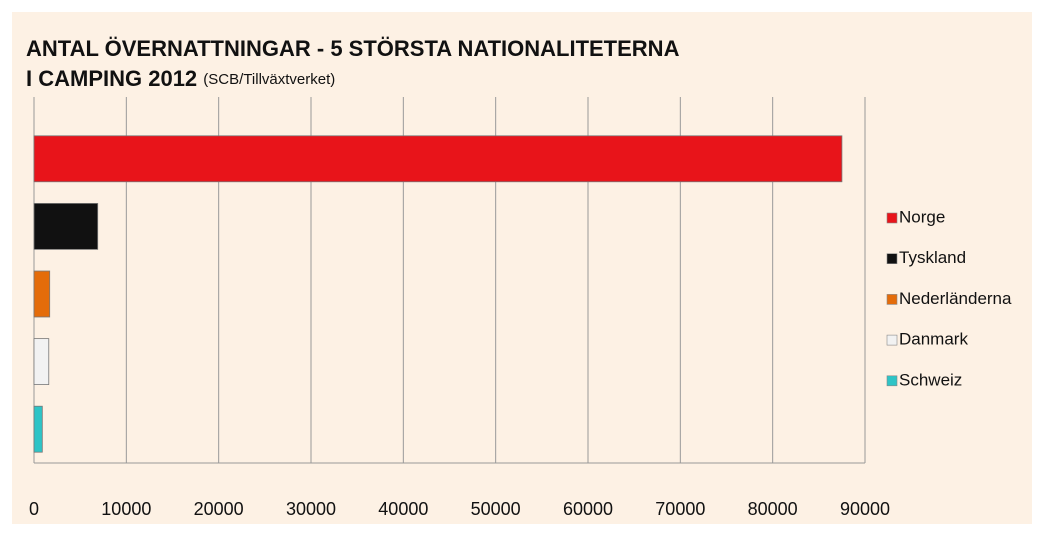 The image size is (1044, 534). What do you see at coordinates (933, 339) in the screenshot?
I see `legend-label: Danmark` at bounding box center [933, 339].